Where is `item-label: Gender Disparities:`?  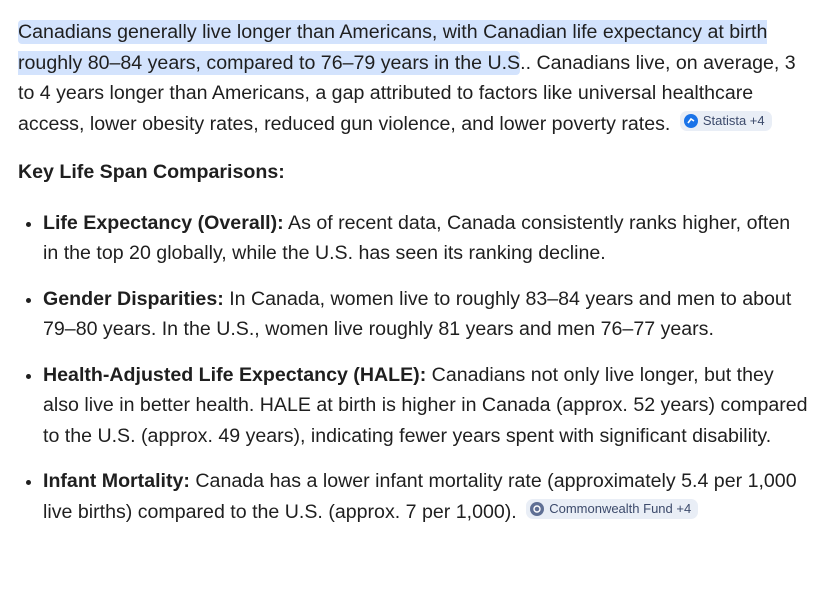
item-label: Gender Disparities: is located at coordinates (133, 298).